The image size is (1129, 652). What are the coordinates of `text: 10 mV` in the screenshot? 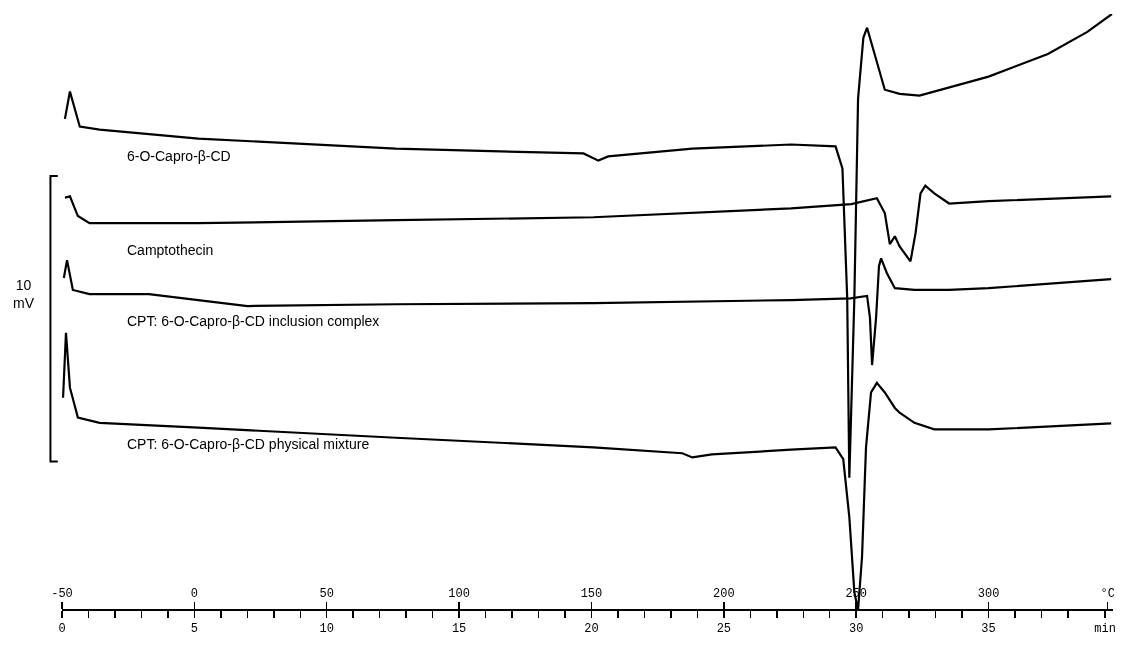 It's located at (24, 294).